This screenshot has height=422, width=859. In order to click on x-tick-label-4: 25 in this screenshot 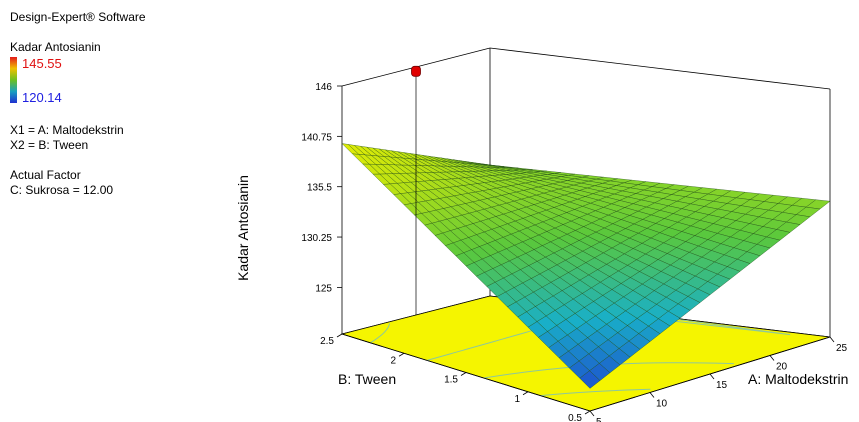, I will do `click(842, 348)`.